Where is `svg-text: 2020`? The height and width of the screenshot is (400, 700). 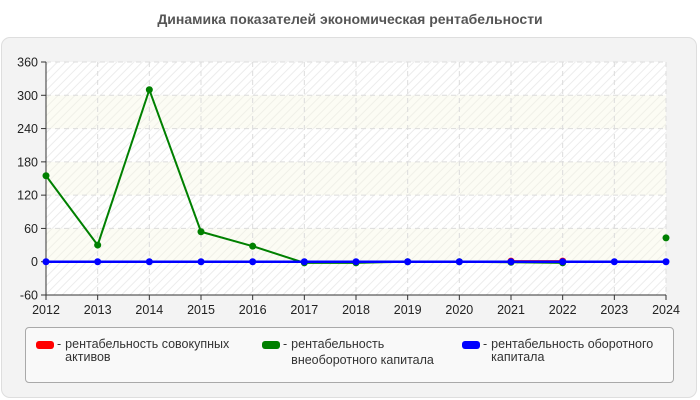
svg-text: 2020 is located at coordinates (459, 310).